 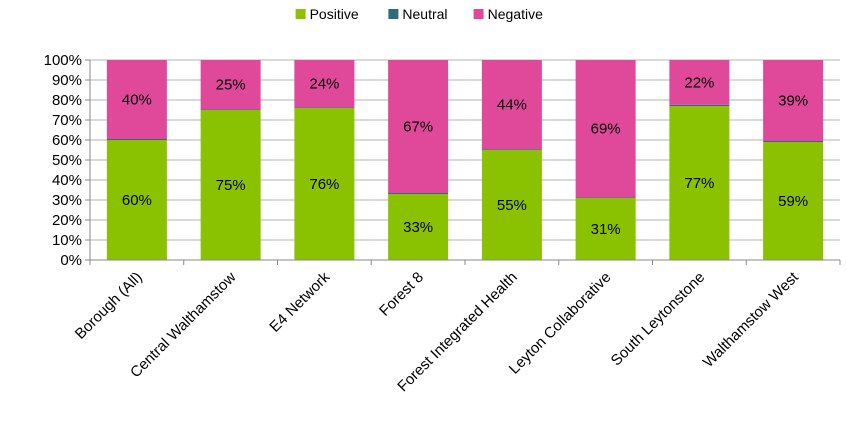 I want to click on legend: Positive Neutral Negative, so click(x=419, y=14).